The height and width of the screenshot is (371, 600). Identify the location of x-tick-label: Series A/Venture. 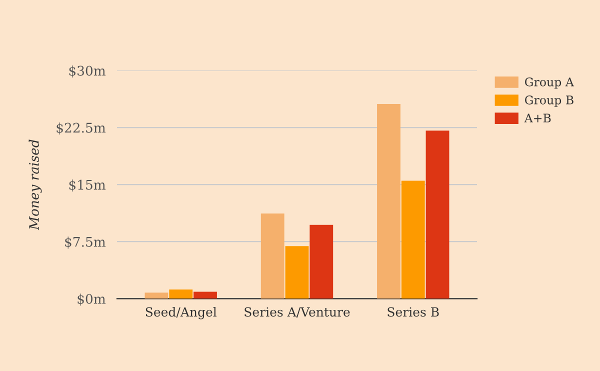
(297, 312).